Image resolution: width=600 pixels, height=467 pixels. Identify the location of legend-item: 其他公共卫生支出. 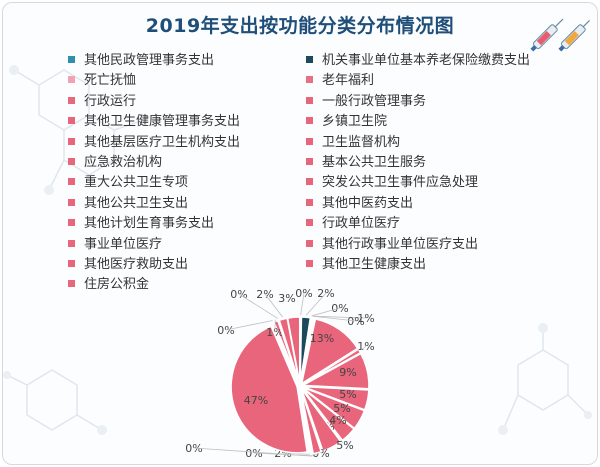
(128, 204).